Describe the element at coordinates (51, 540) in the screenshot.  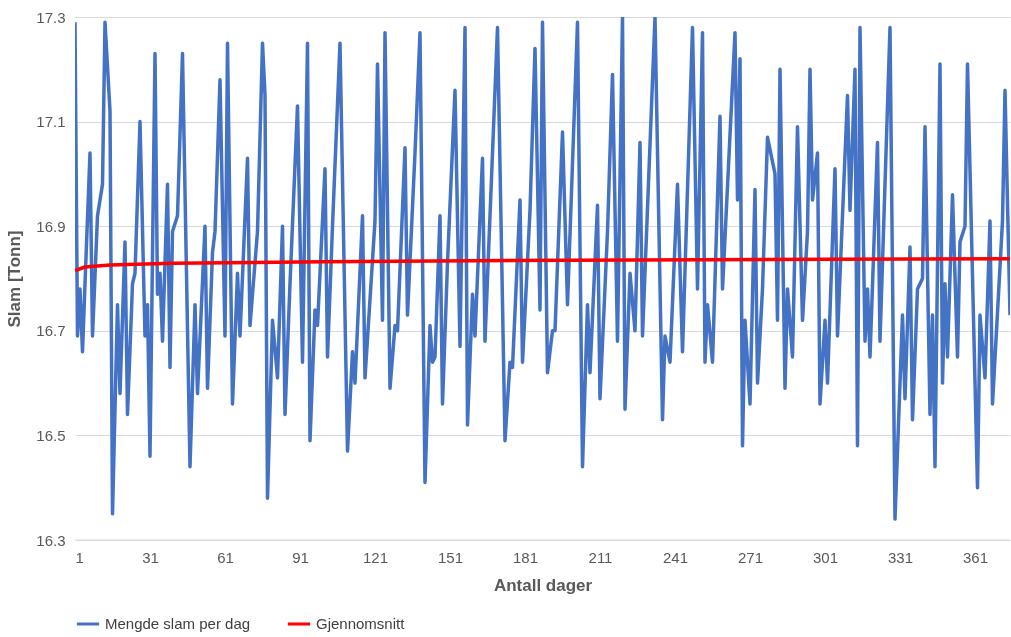
I see `y-tick-label: 16.3` at that location.